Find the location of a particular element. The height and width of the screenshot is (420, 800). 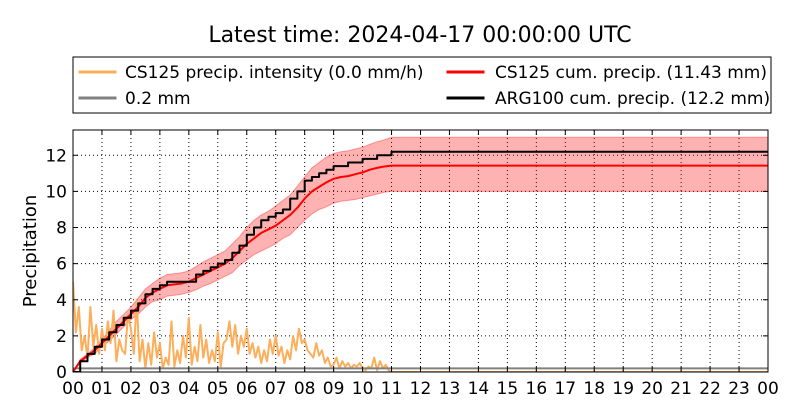

x-tick-label: 03 is located at coordinates (160, 389).